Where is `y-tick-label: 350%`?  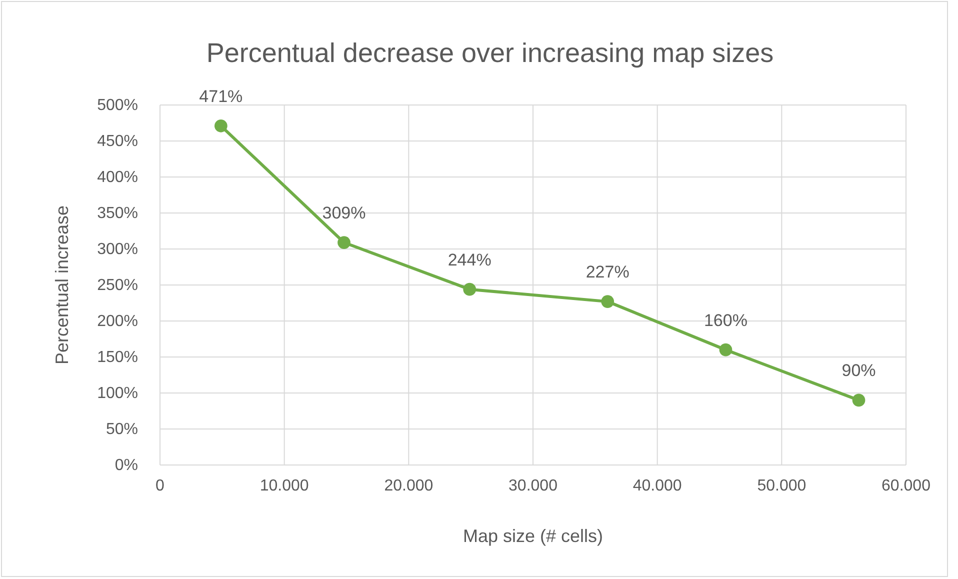 y-tick-label: 350% is located at coordinates (117, 213).